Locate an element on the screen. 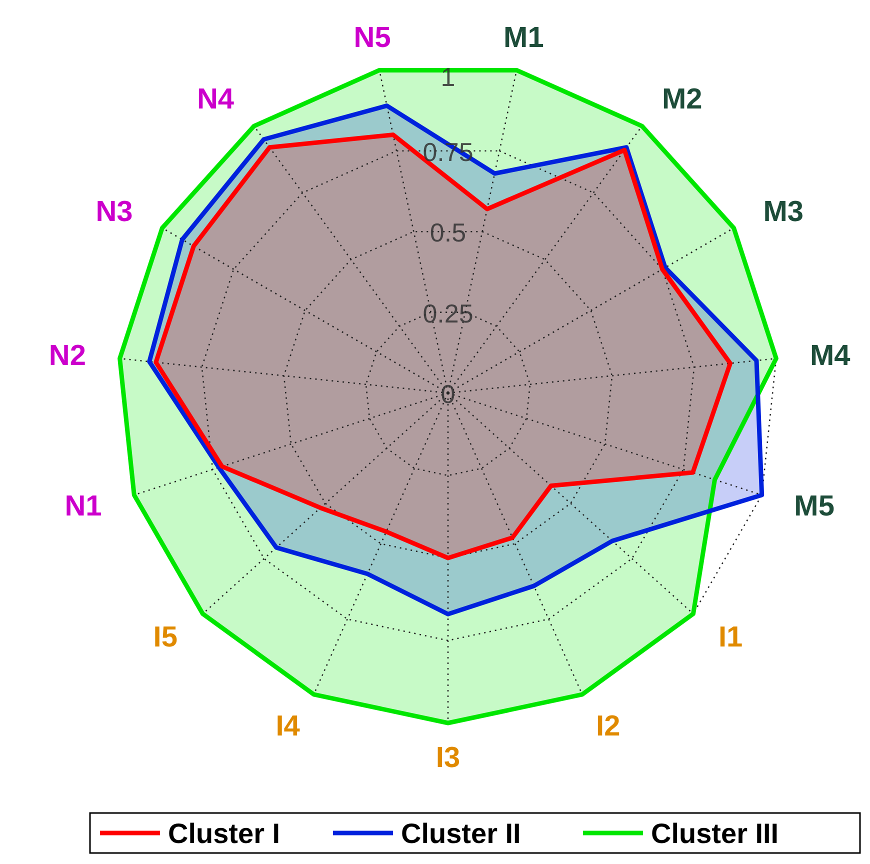  spoke-label: I1 is located at coordinates (730, 638).